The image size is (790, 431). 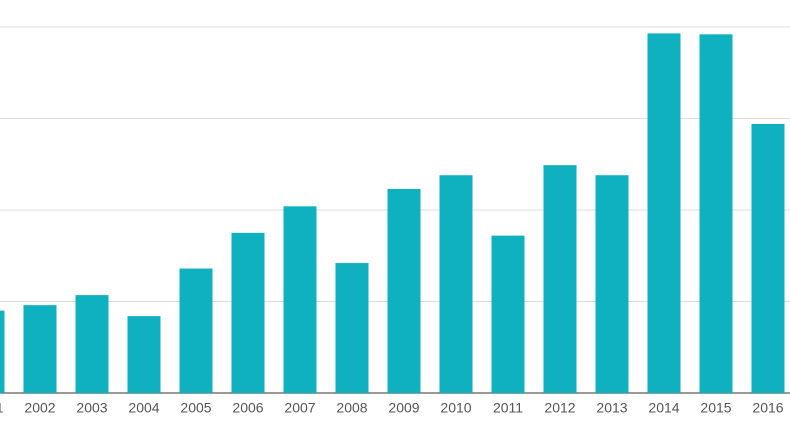 I want to click on x-tick-label: 2011, so click(x=508, y=408).